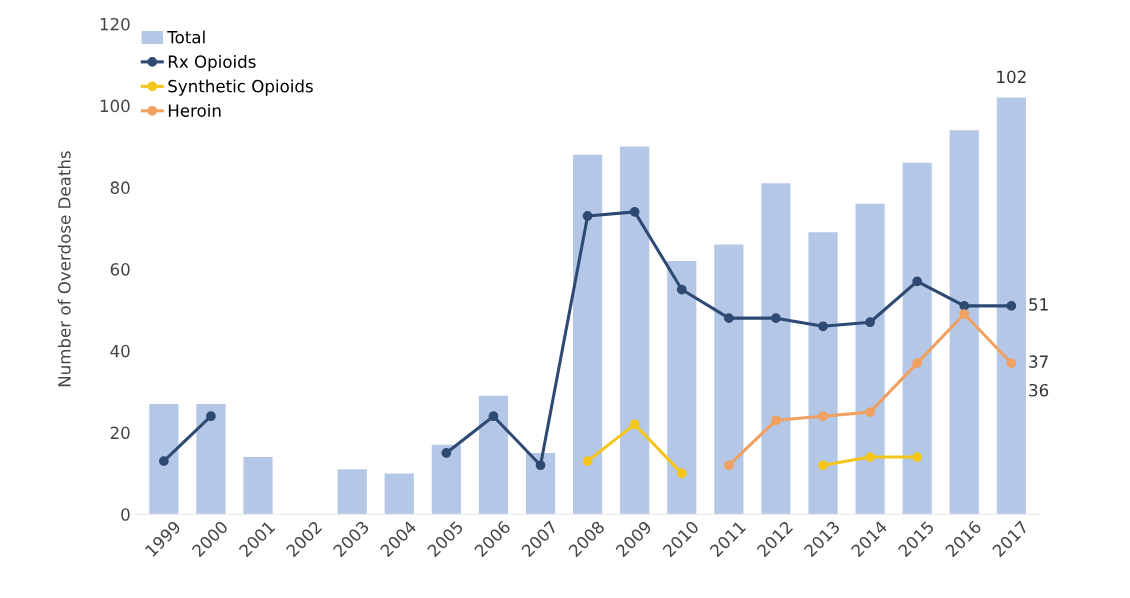  I want to click on data-label: 51, so click(1038, 304).